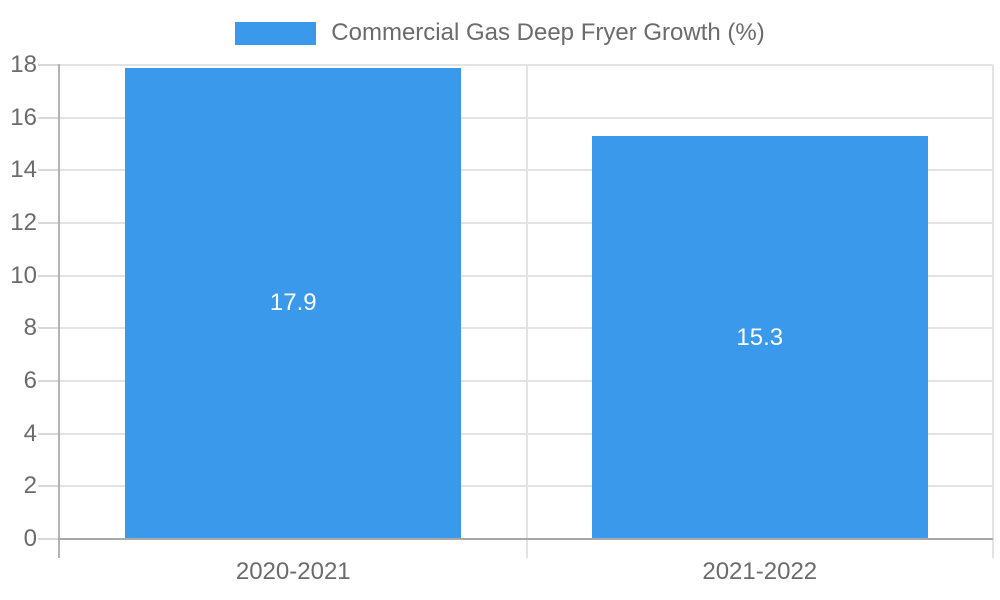  I want to click on chart-legend: Commercial Gas Deep Fryer Growth (%), so click(500, 33).